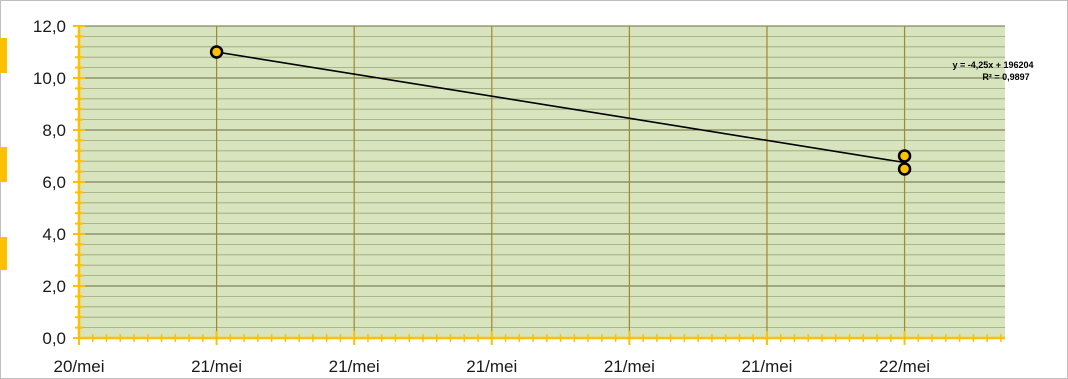 The height and width of the screenshot is (379, 1068). I want to click on y-tick-label: 10,0, so click(49, 78).